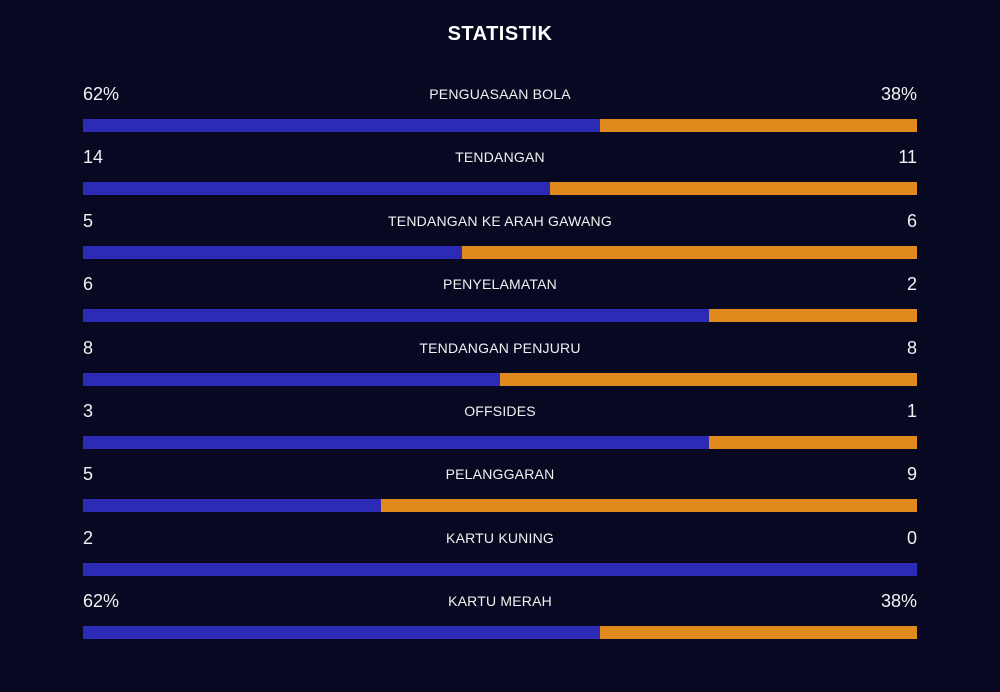 Image resolution: width=1000 pixels, height=692 pixels. Describe the element at coordinates (500, 94) in the screenshot. I see `stat-label: PENGUASAAN BOLA` at that location.